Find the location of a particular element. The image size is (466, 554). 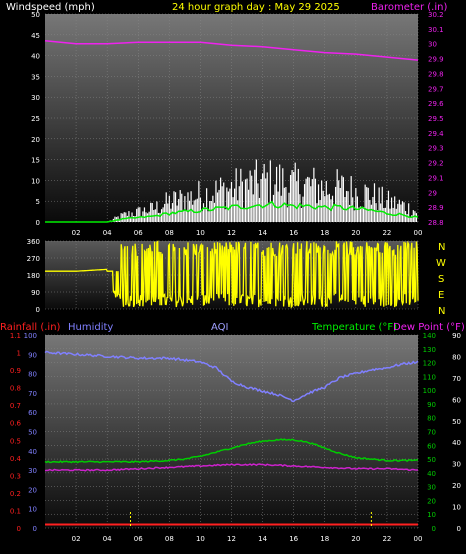

humidity-tick: 0 is located at coordinates (35, 529).